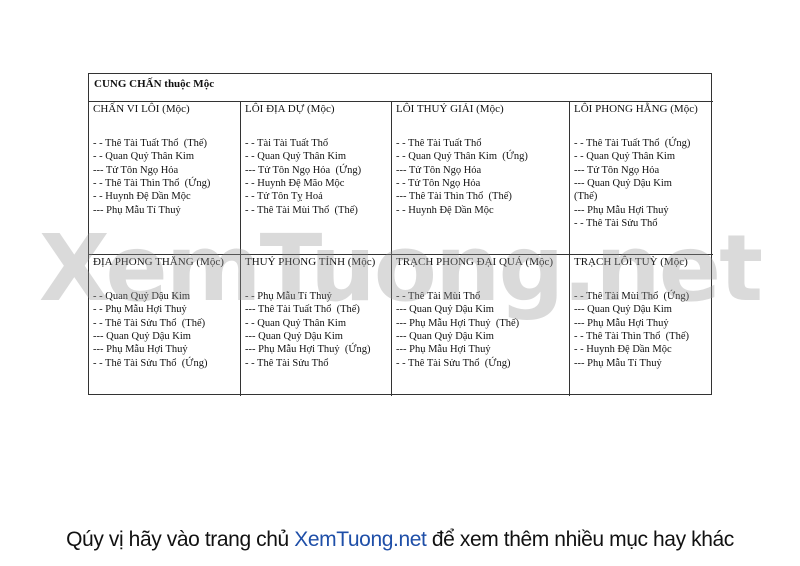 The width and height of the screenshot is (800, 566). I want to click on cell-line: --- Phụ Mẫu Hợi Thuỷ (Ứng), so click(308, 350).